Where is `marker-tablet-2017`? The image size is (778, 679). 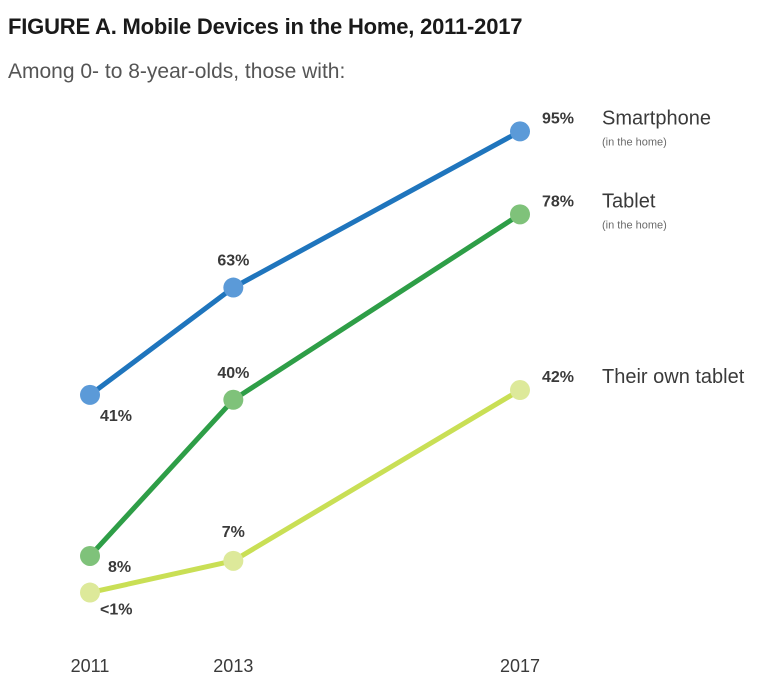
marker-tablet-2017 is located at coordinates (520, 214).